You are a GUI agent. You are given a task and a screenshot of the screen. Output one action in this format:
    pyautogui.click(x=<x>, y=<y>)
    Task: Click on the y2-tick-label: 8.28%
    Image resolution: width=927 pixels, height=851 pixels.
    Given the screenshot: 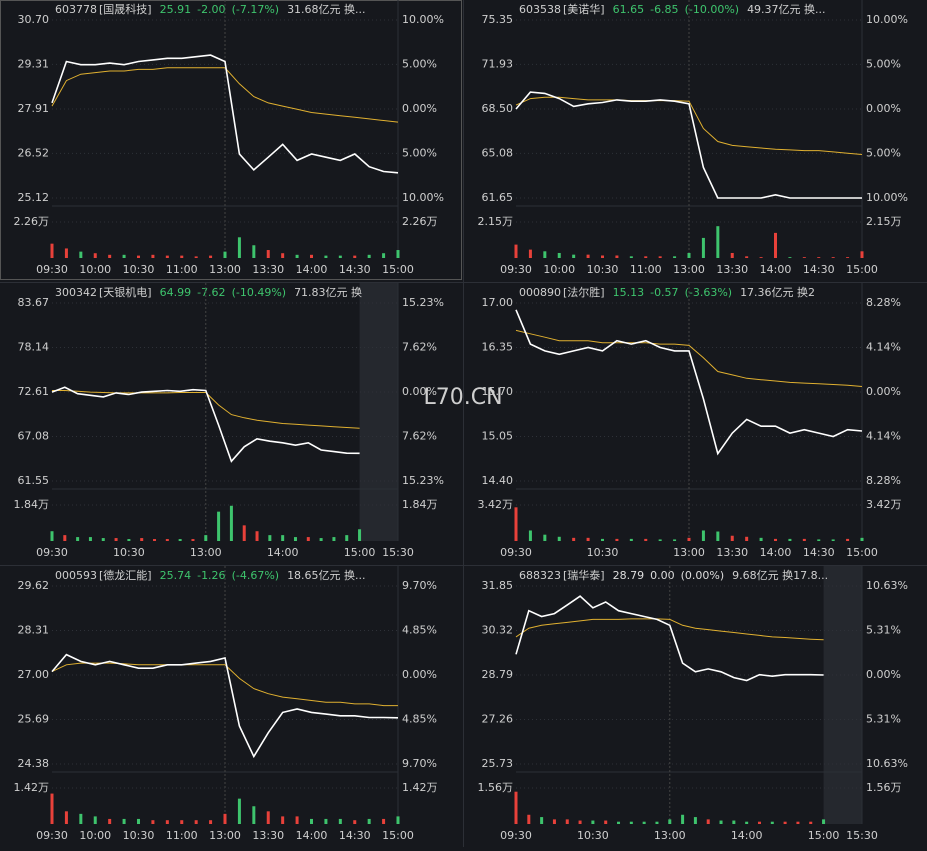 What is the action you would take?
    pyautogui.click(x=883, y=480)
    